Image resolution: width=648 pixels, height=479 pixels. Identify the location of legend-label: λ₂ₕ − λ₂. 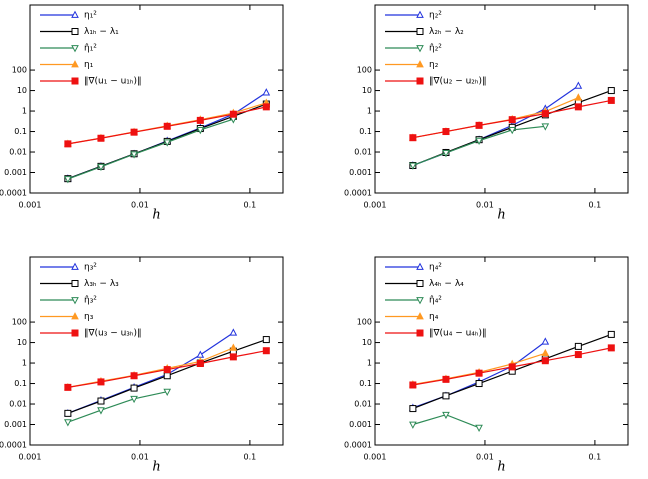
(446, 32).